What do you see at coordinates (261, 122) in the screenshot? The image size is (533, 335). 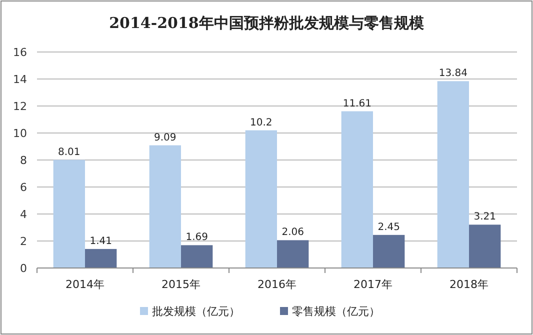 I see `data-label: 10.2` at bounding box center [261, 122].